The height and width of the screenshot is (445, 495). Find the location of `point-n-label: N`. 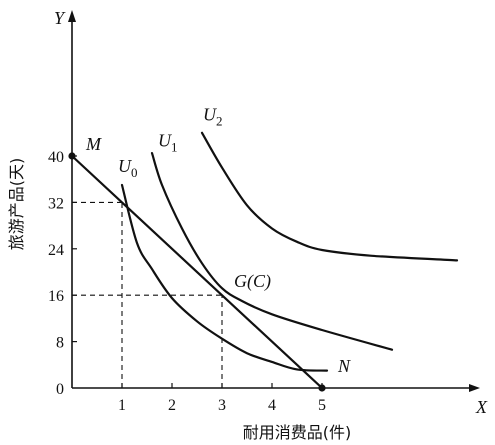

point-n-label: N is located at coordinates (344, 366).